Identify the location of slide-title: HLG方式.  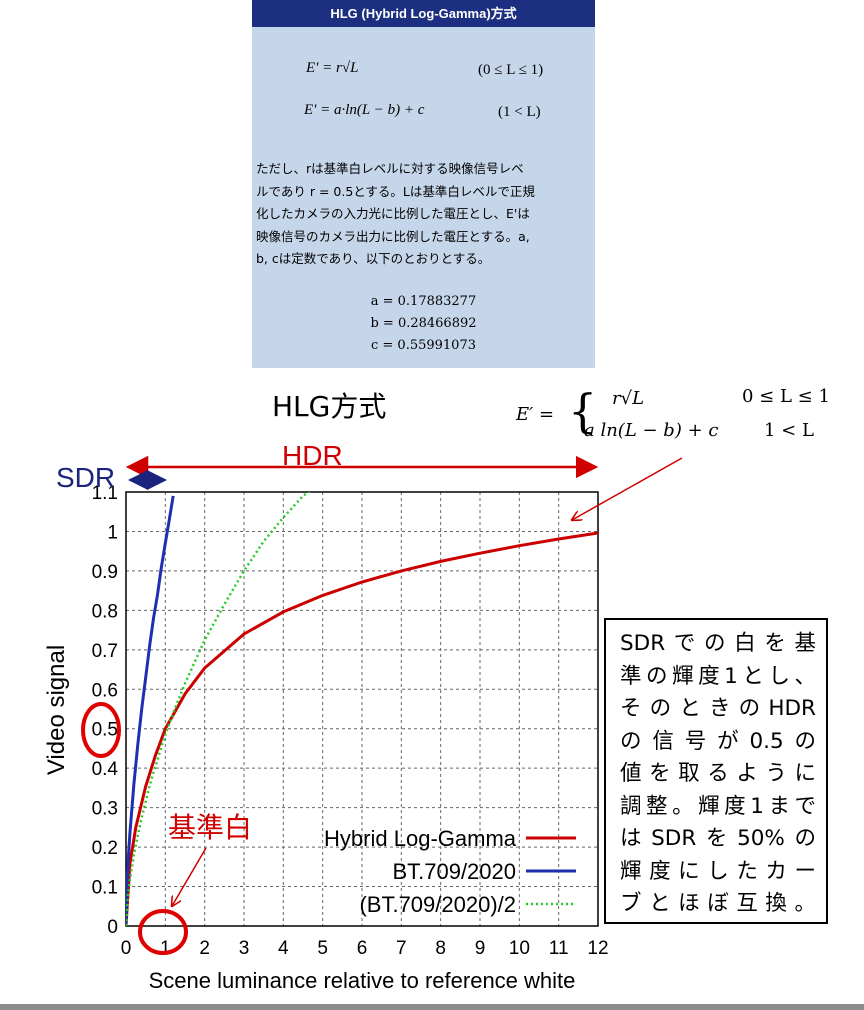
(329, 406).